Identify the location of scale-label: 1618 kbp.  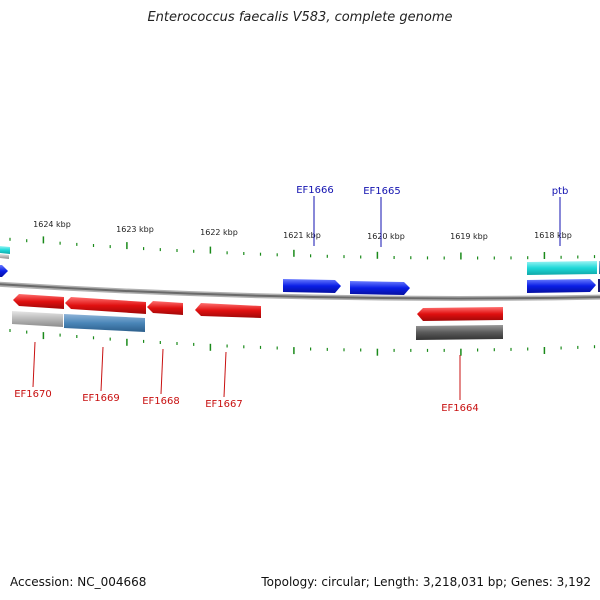
(553, 235).